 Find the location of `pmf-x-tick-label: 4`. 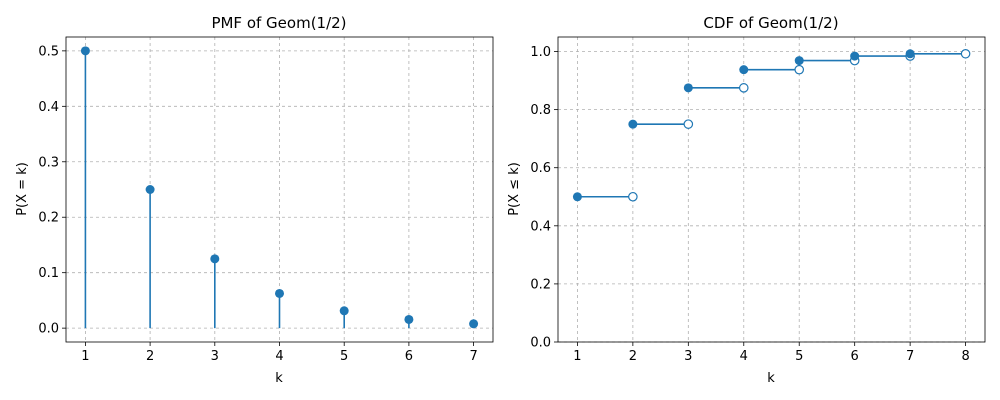

pmf-x-tick-label: 4 is located at coordinates (279, 356).